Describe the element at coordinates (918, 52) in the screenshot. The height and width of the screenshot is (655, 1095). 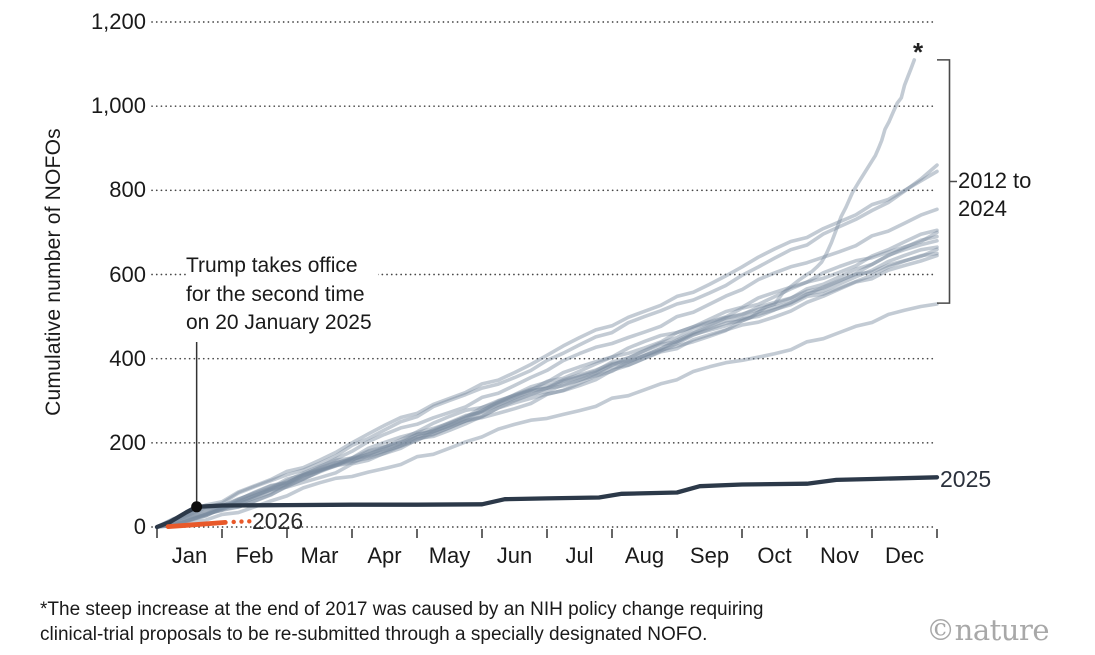
I see `asterisk-marker: *` at that location.